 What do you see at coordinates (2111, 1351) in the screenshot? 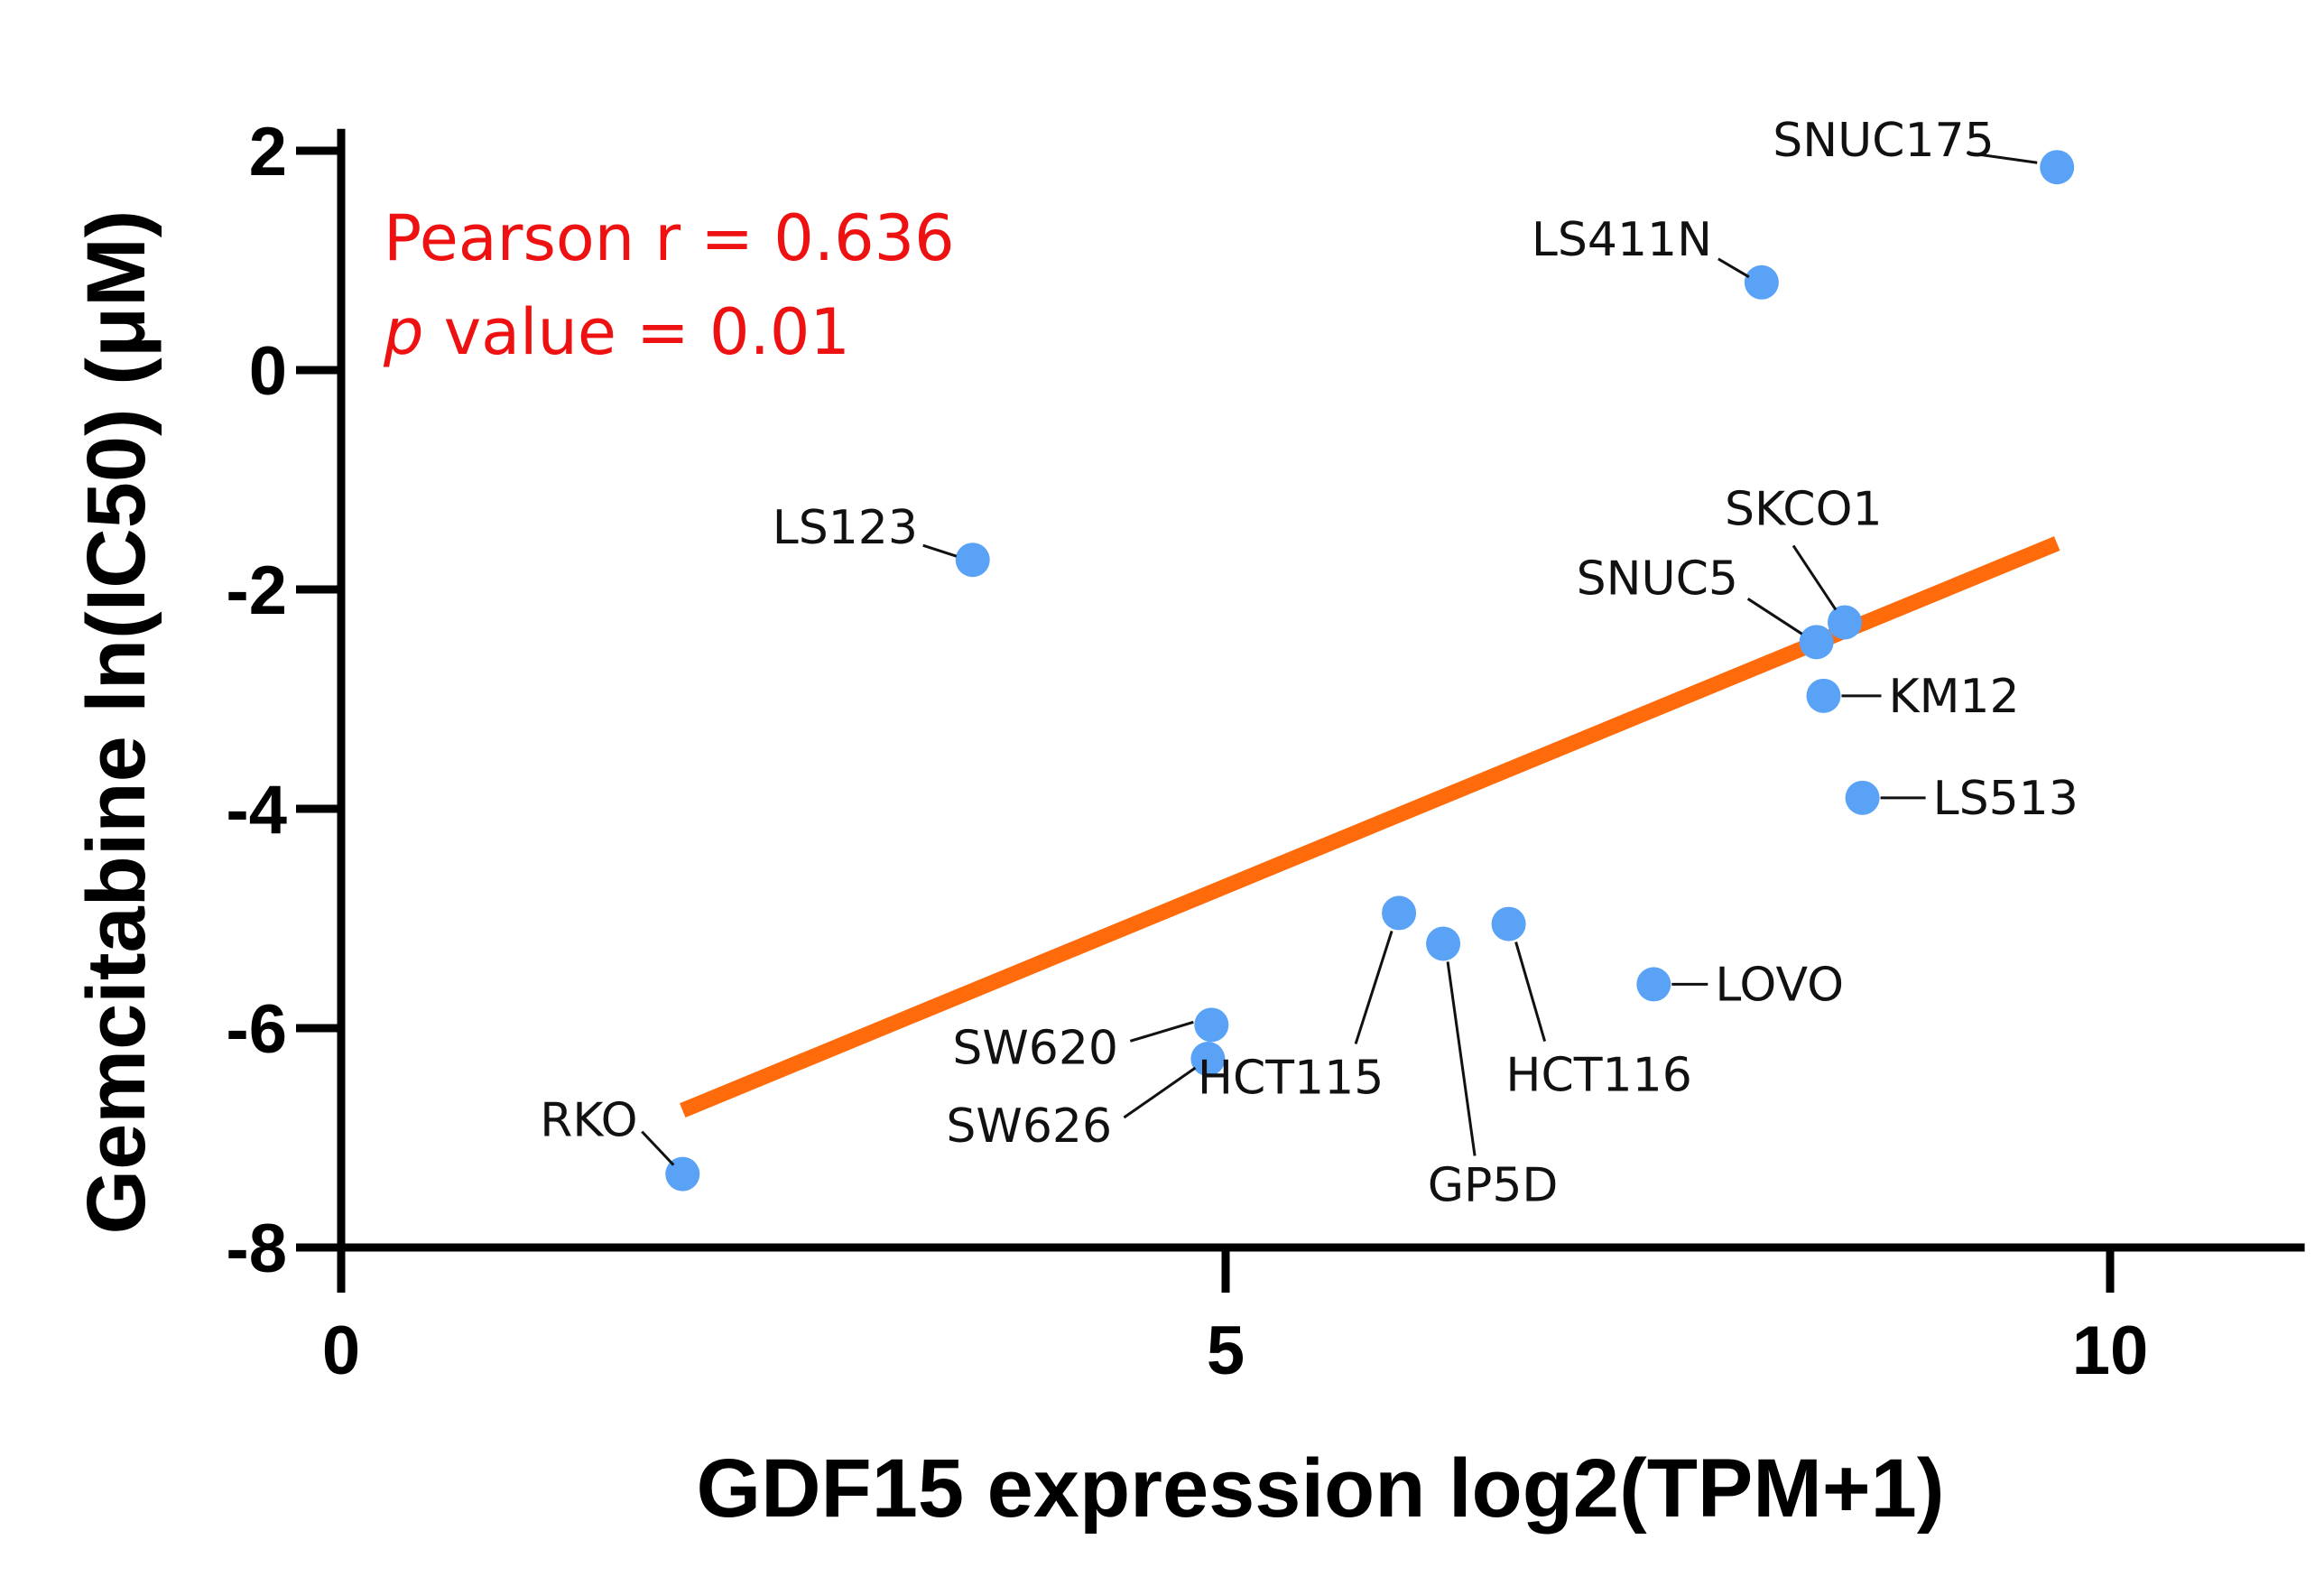
I see `x-tick-label: 10` at bounding box center [2111, 1351].